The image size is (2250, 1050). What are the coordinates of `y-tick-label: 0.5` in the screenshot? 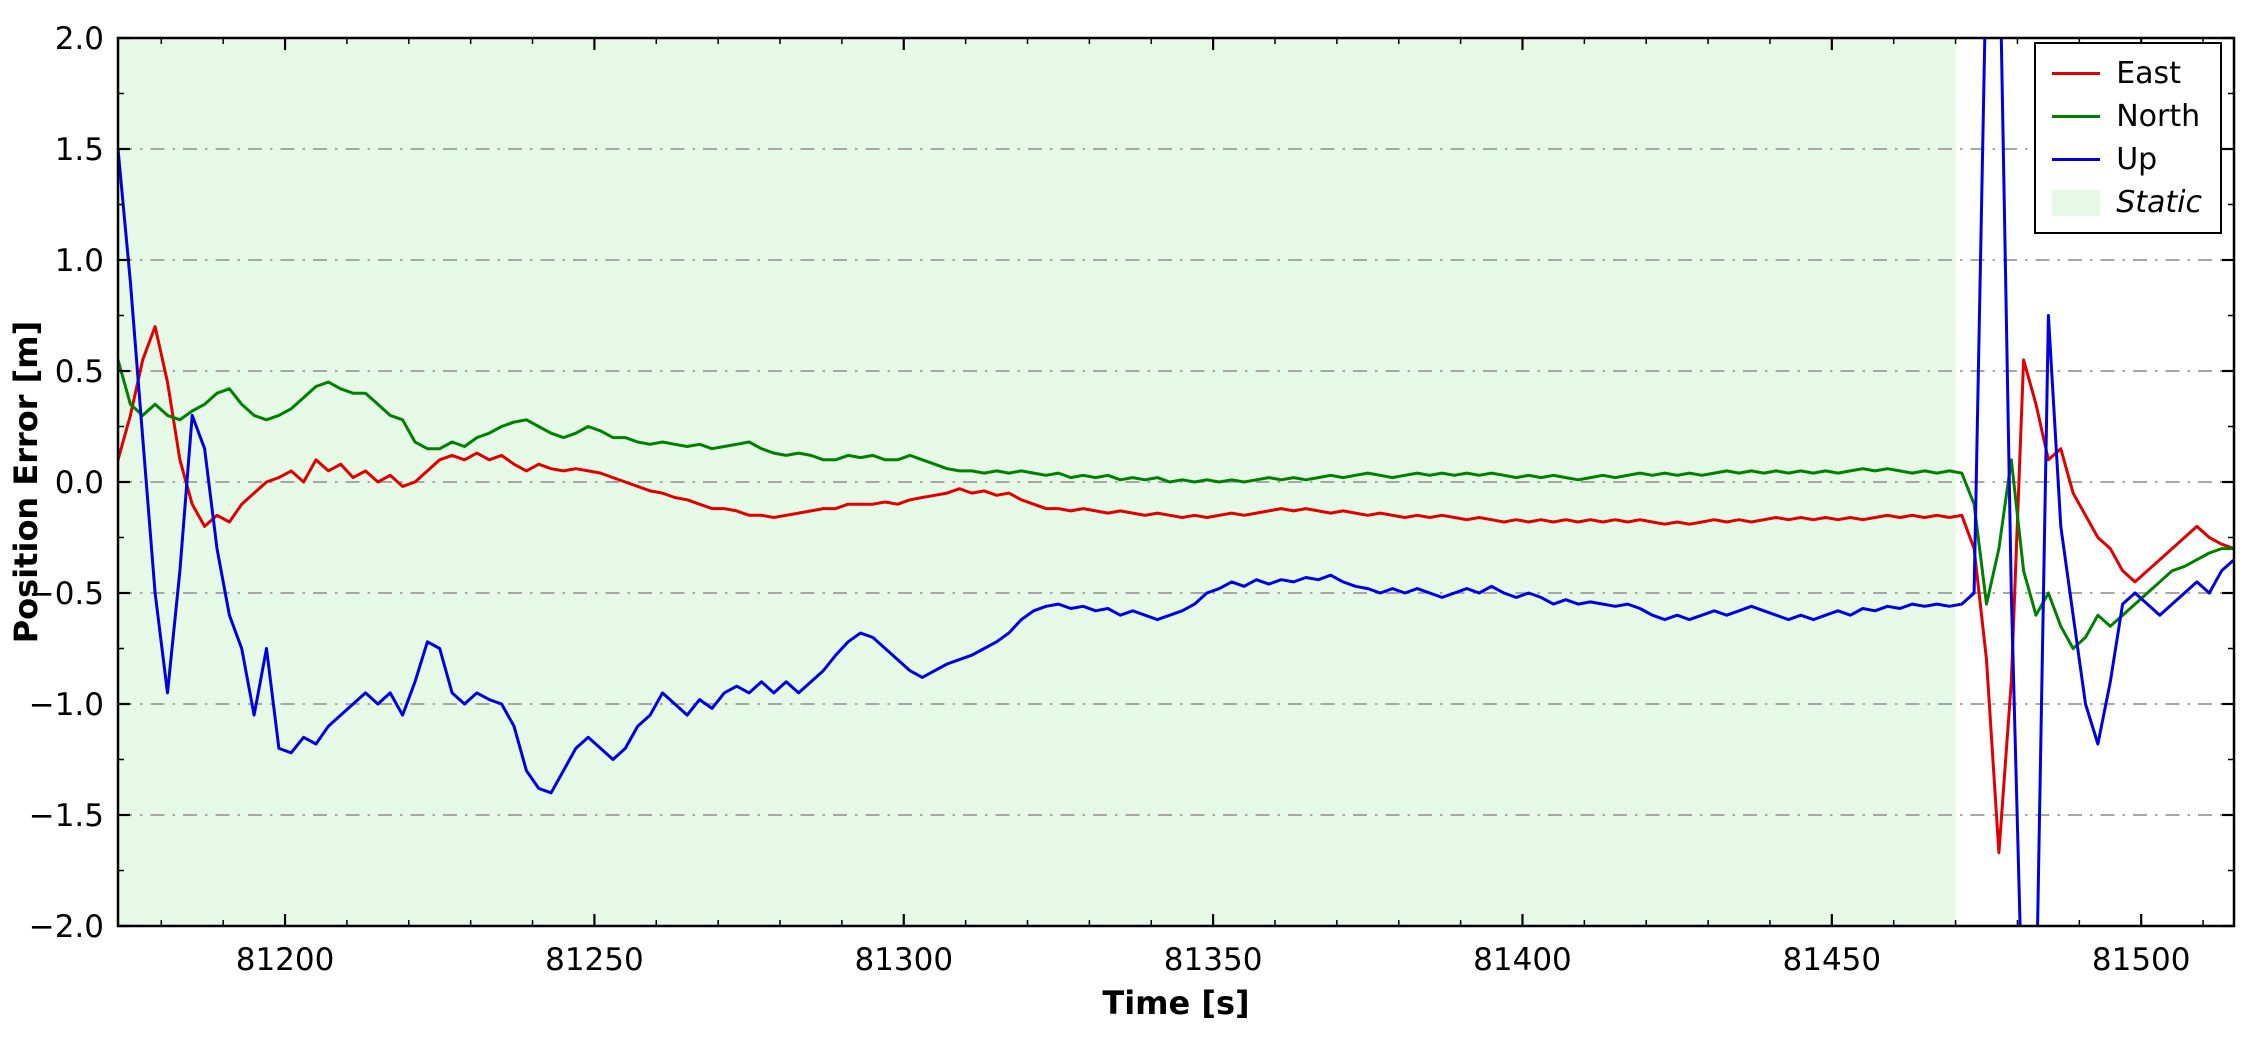 It's located at (79, 372).